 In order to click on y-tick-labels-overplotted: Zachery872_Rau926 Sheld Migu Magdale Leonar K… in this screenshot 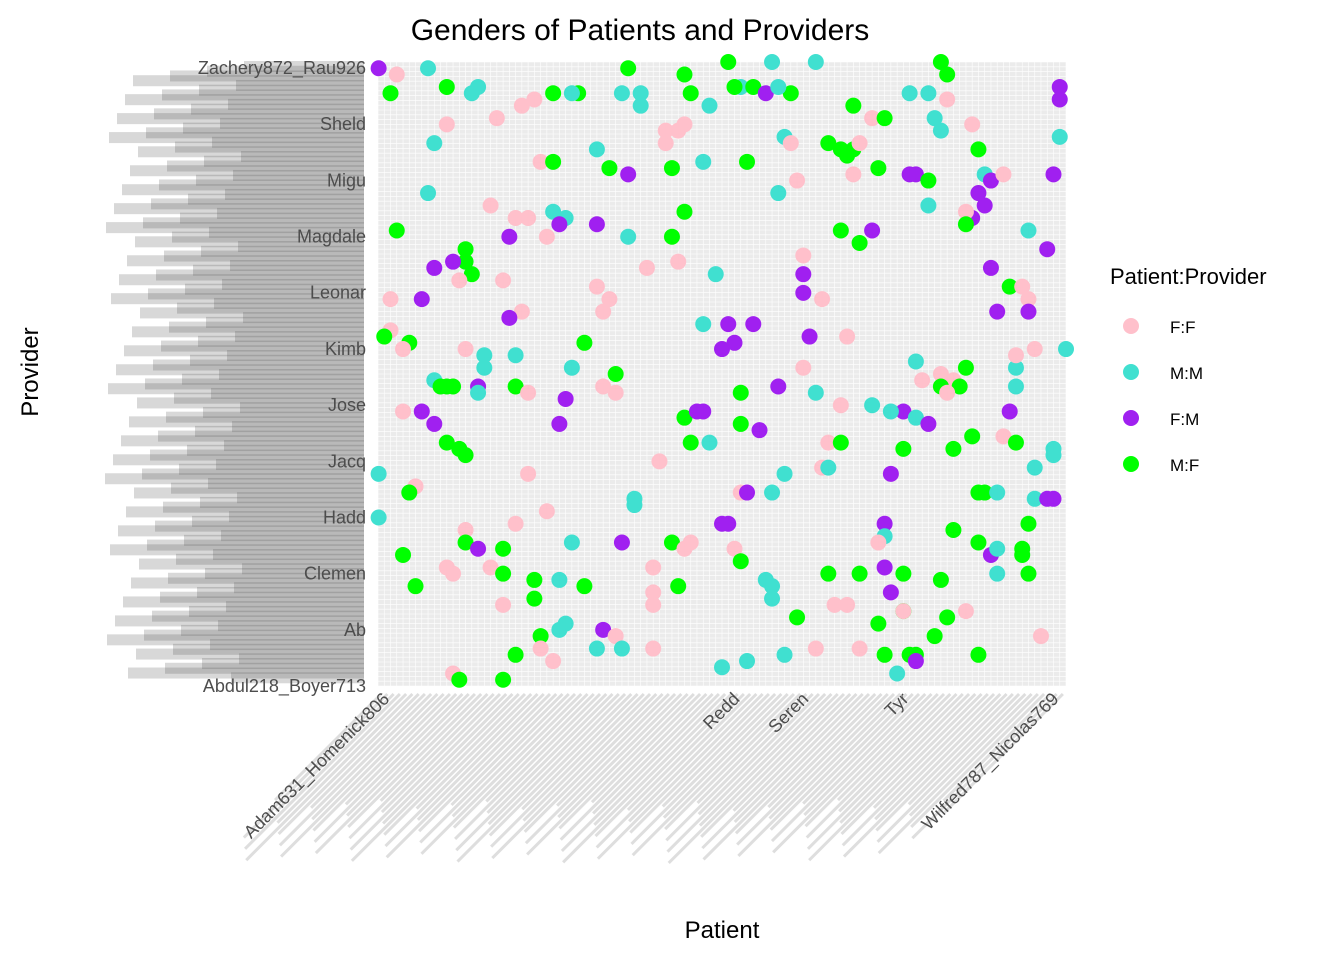, I will do `click(235, 377)`.